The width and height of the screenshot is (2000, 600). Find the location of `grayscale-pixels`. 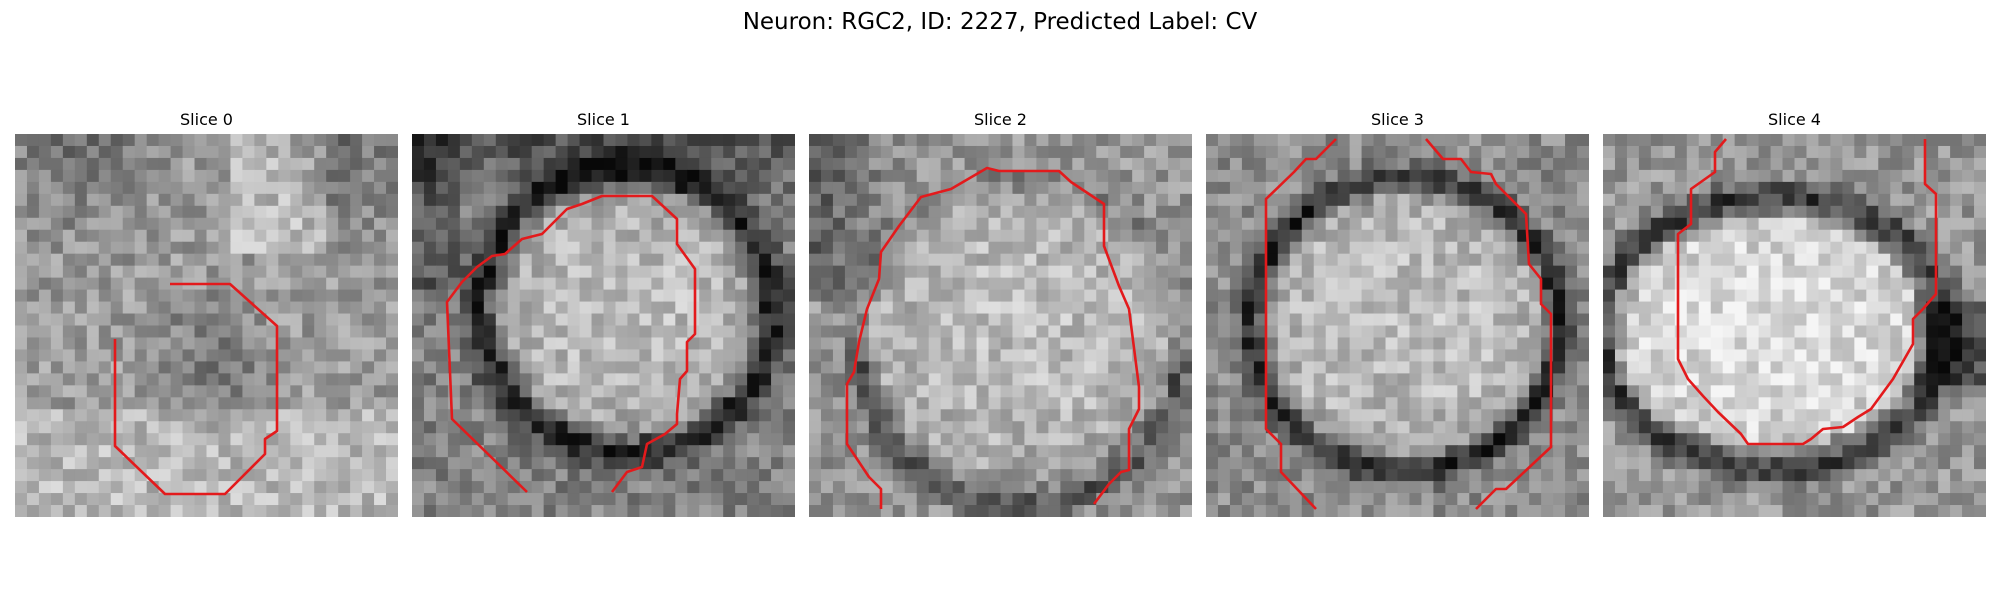

grayscale-pixels is located at coordinates (603, 325).